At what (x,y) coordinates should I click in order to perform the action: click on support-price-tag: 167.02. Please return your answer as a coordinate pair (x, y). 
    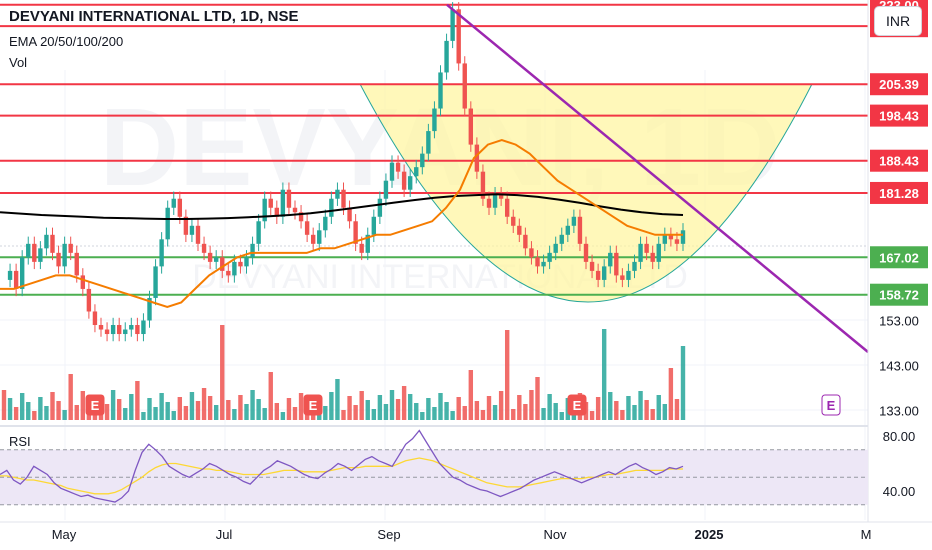
    Looking at the image, I should click on (899, 257).